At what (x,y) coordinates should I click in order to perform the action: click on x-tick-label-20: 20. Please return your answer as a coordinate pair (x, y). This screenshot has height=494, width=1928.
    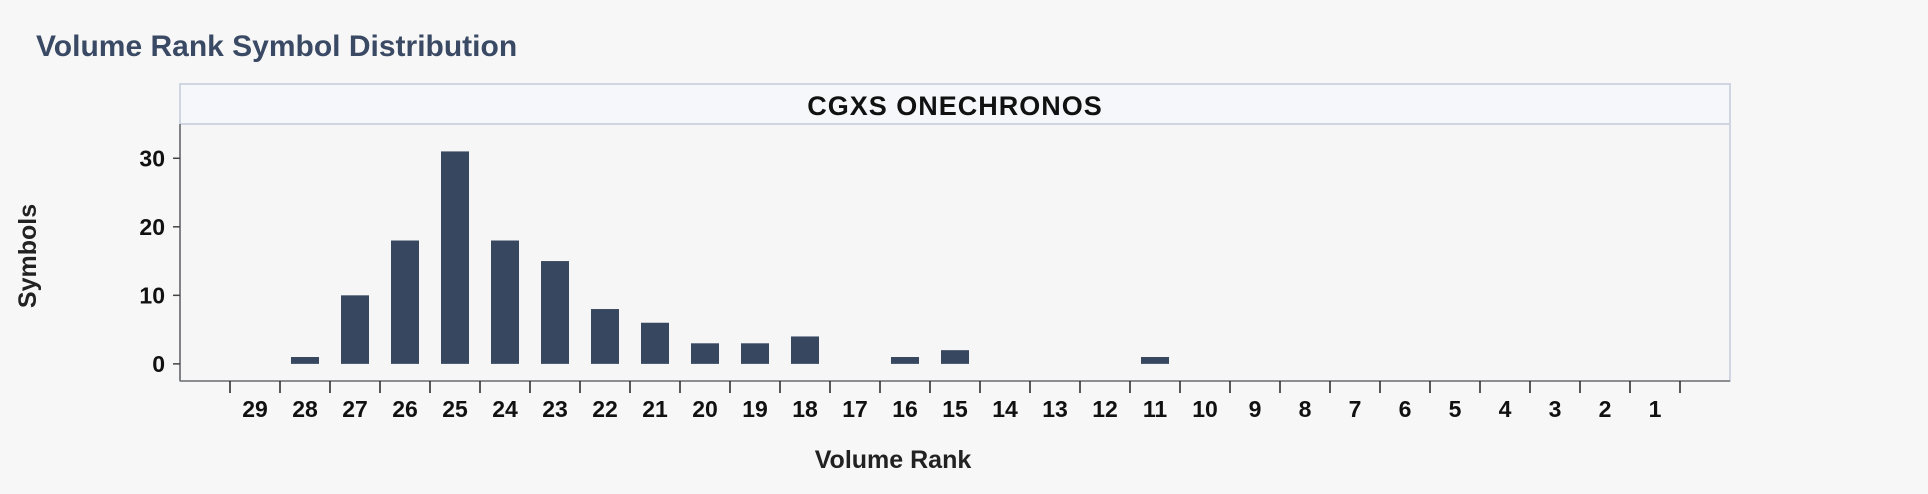
    Looking at the image, I should click on (705, 409).